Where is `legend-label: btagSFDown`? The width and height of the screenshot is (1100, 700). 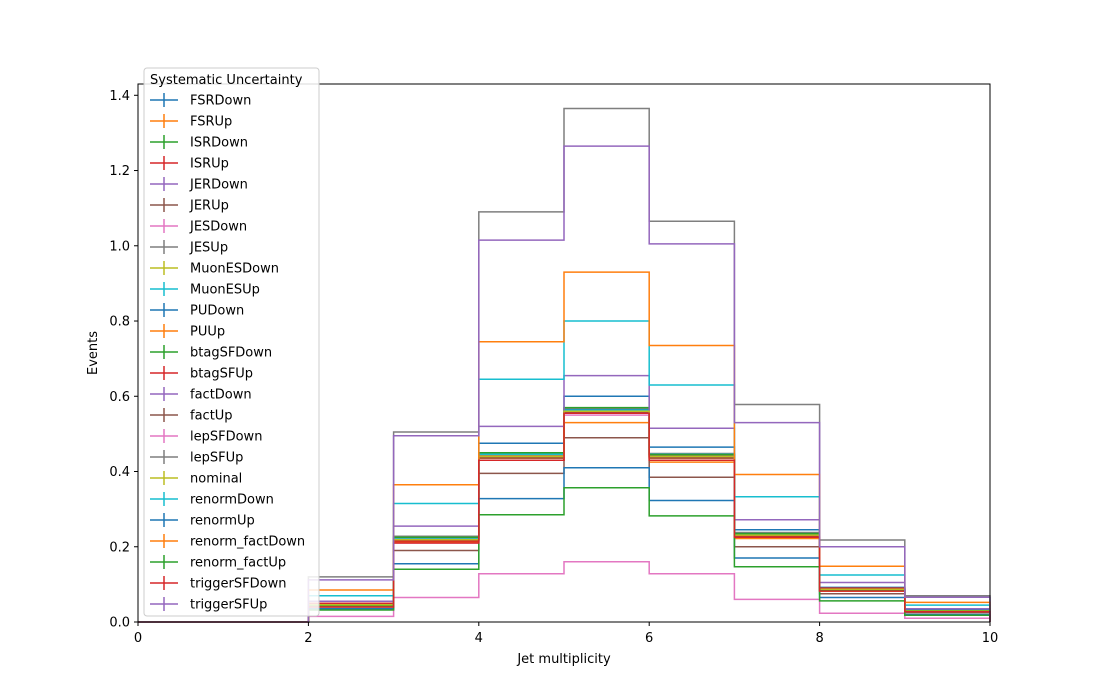
legend-label: btagSFDown is located at coordinates (231, 353).